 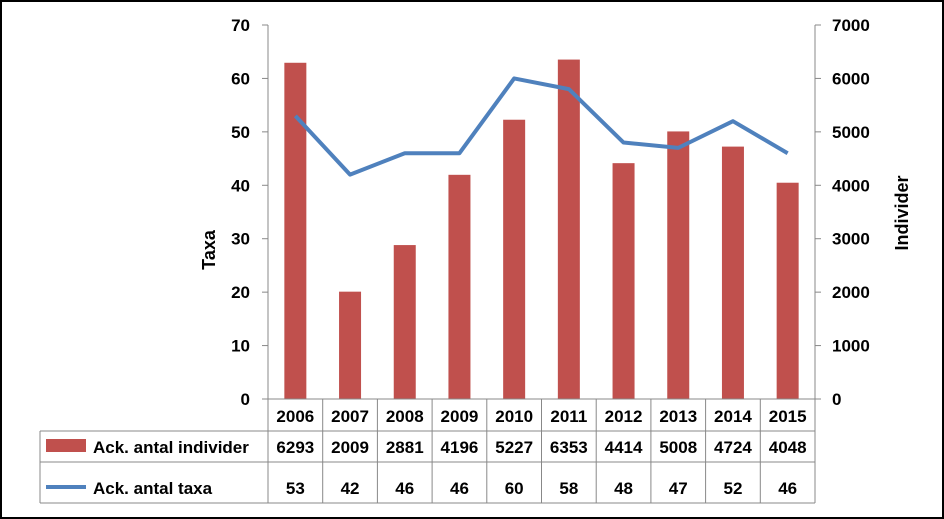 I want to click on category-label: 2015, so click(x=788, y=416).